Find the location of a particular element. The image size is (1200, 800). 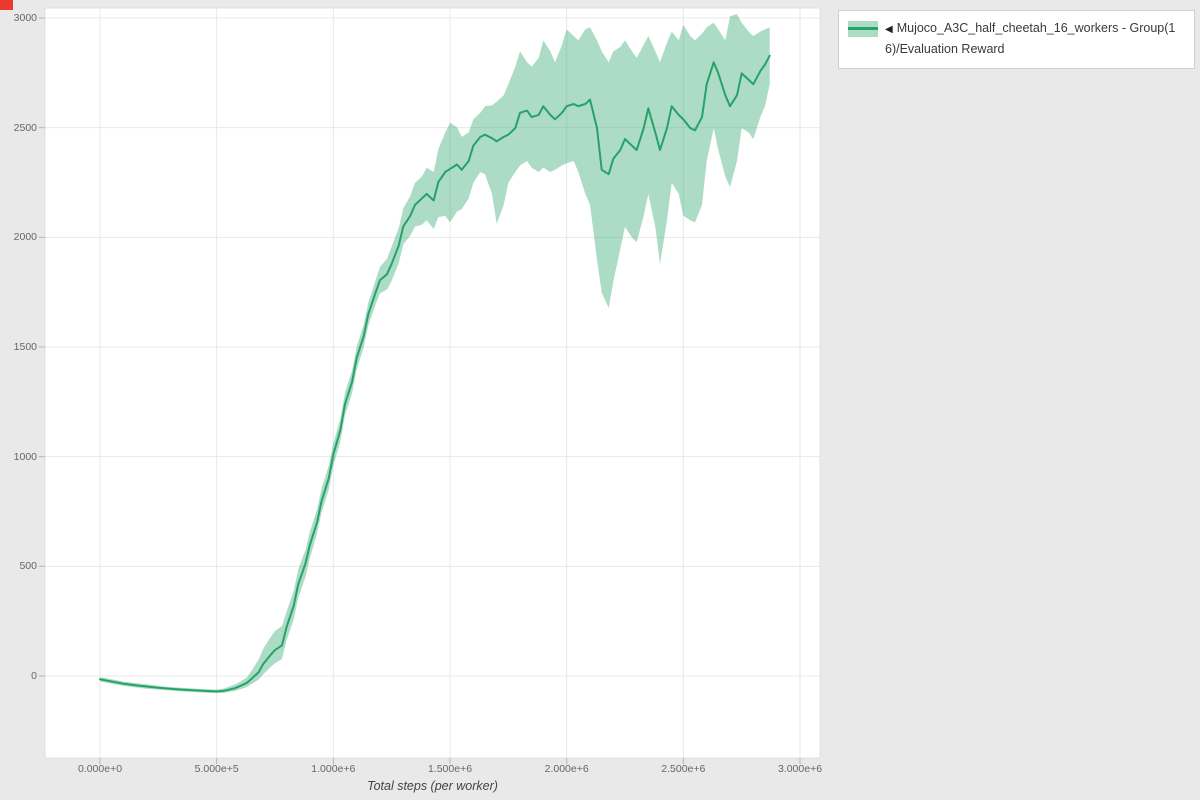

y-tick-label: 500 is located at coordinates (28, 566).